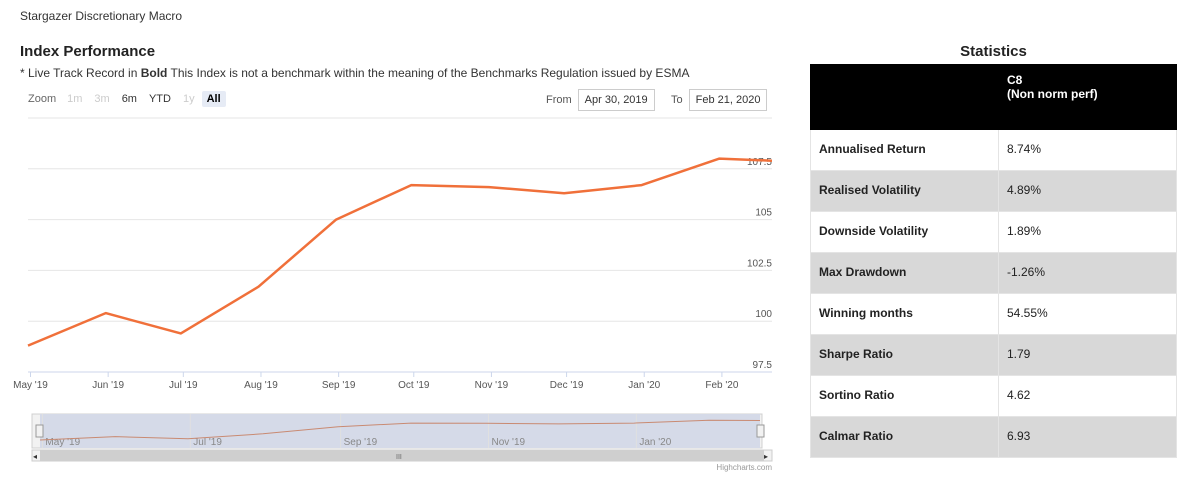 This screenshot has height=478, width=1200. I want to click on statistics-header-row: C8 (Non norm perf), so click(993, 97).